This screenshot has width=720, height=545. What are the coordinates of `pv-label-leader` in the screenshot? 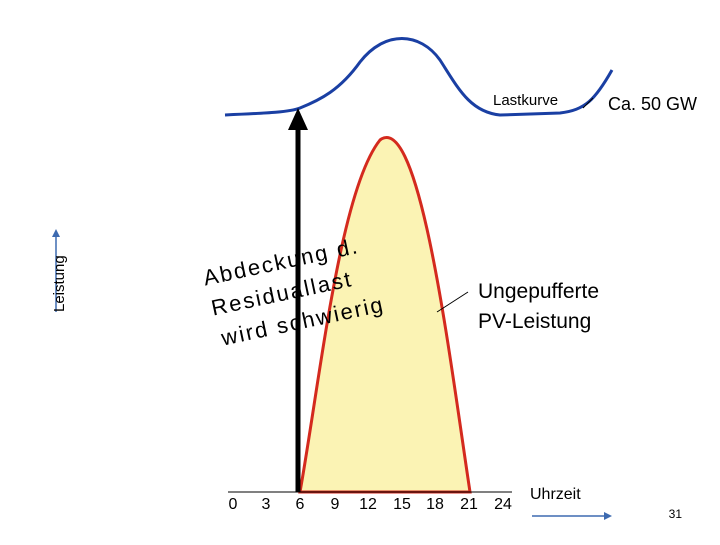 It's located at (452, 302).